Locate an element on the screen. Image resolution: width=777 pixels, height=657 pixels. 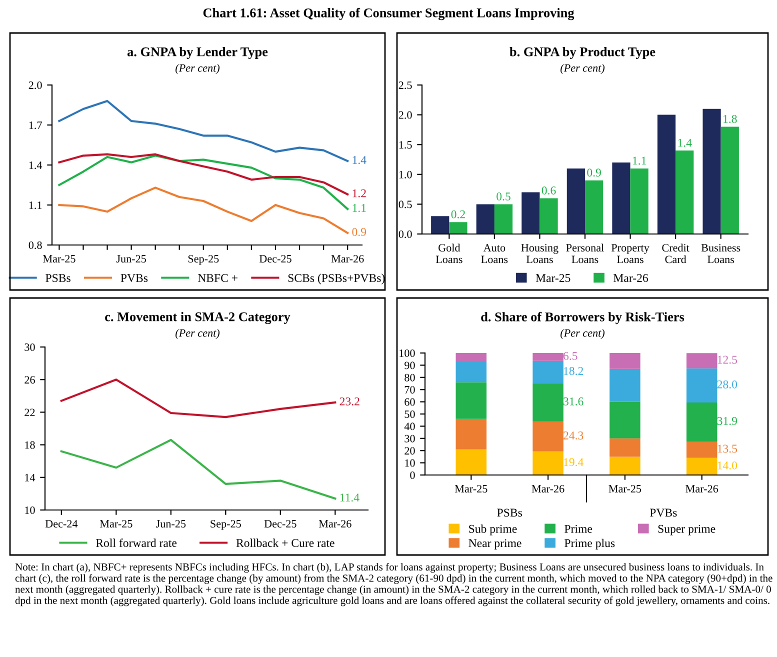
text: PVBs is located at coordinates (663, 512).